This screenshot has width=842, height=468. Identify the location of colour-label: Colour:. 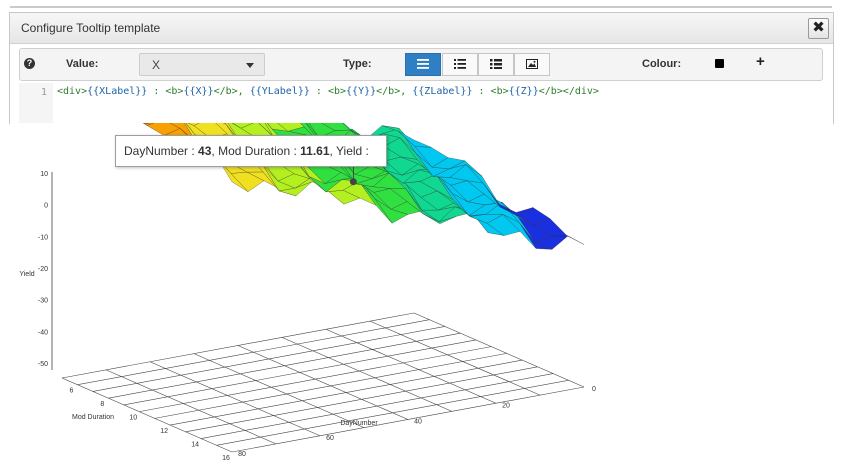
(662, 64).